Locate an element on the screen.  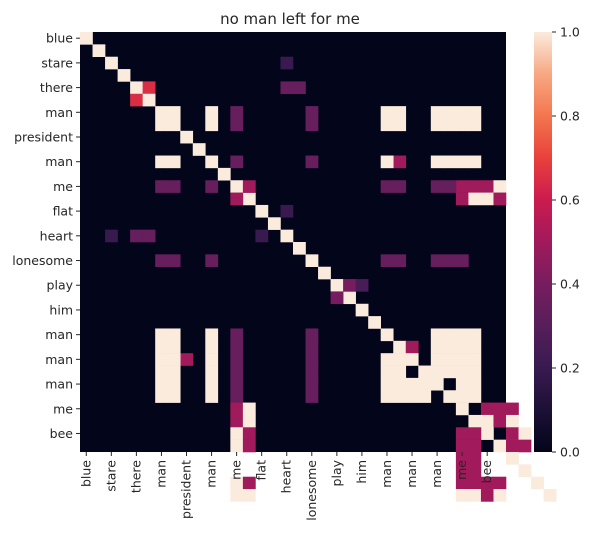
colorbar-axis: 0.0 0.2 0.4 0.6 0.8 1.0 is located at coordinates (566, 242).